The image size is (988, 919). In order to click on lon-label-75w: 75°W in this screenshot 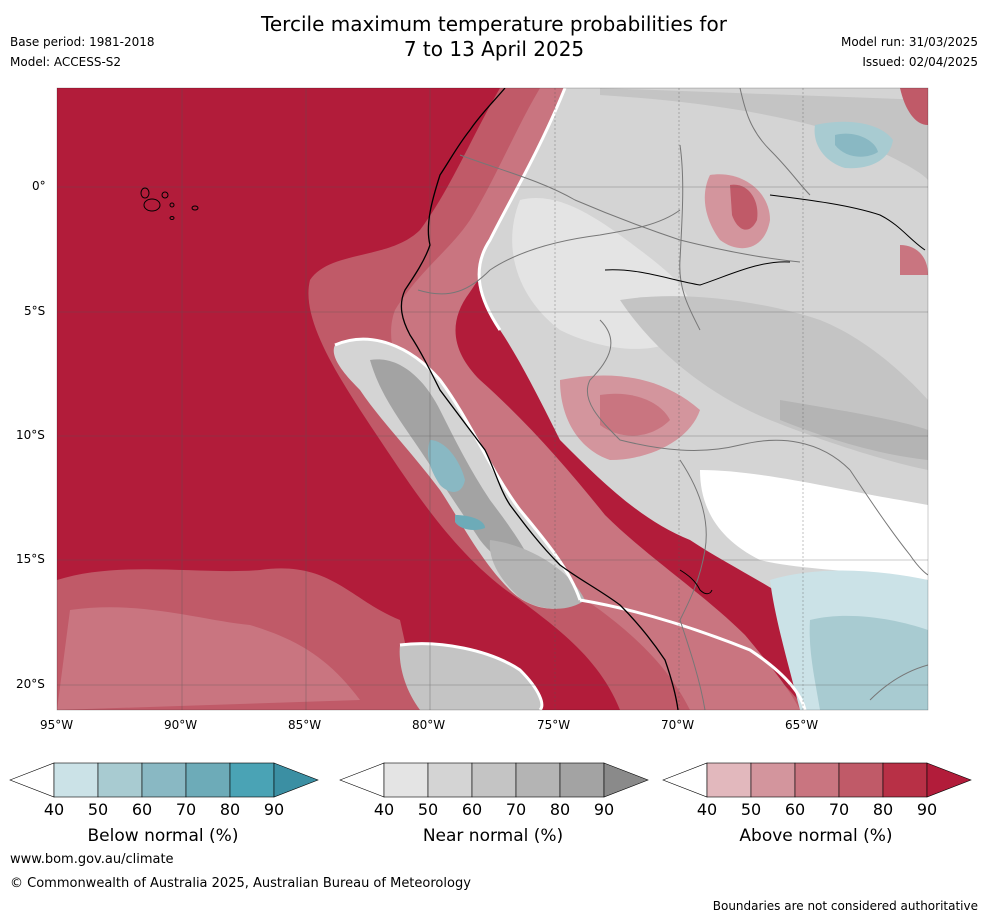, I will do `click(554, 725)`.